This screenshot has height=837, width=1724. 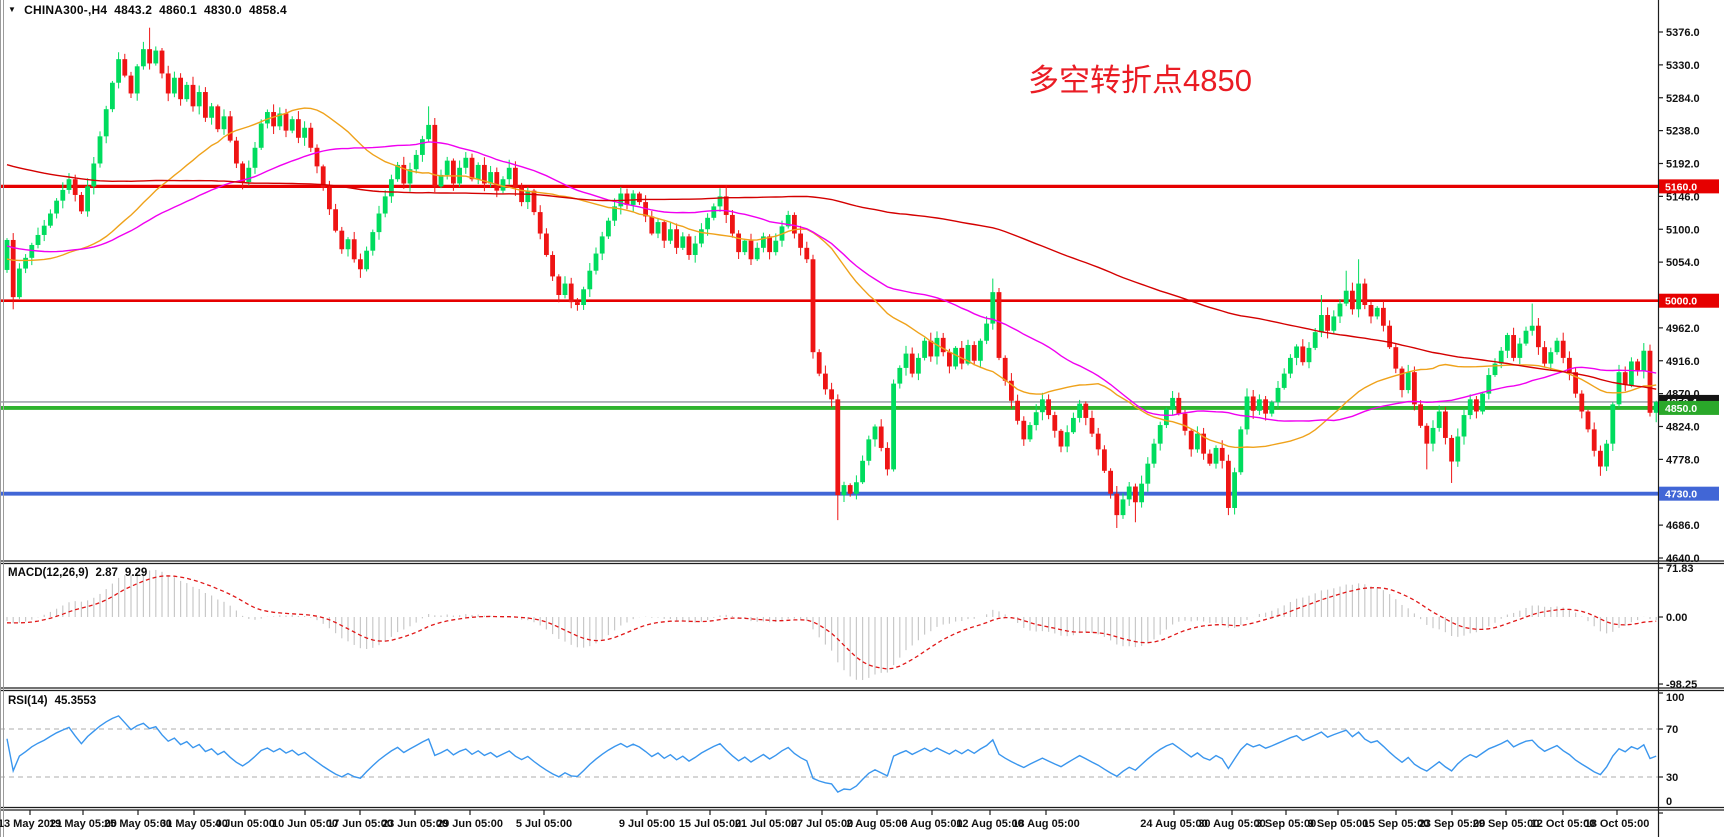 I want to click on price-tick-label: 4916.0, so click(x=1683, y=362).